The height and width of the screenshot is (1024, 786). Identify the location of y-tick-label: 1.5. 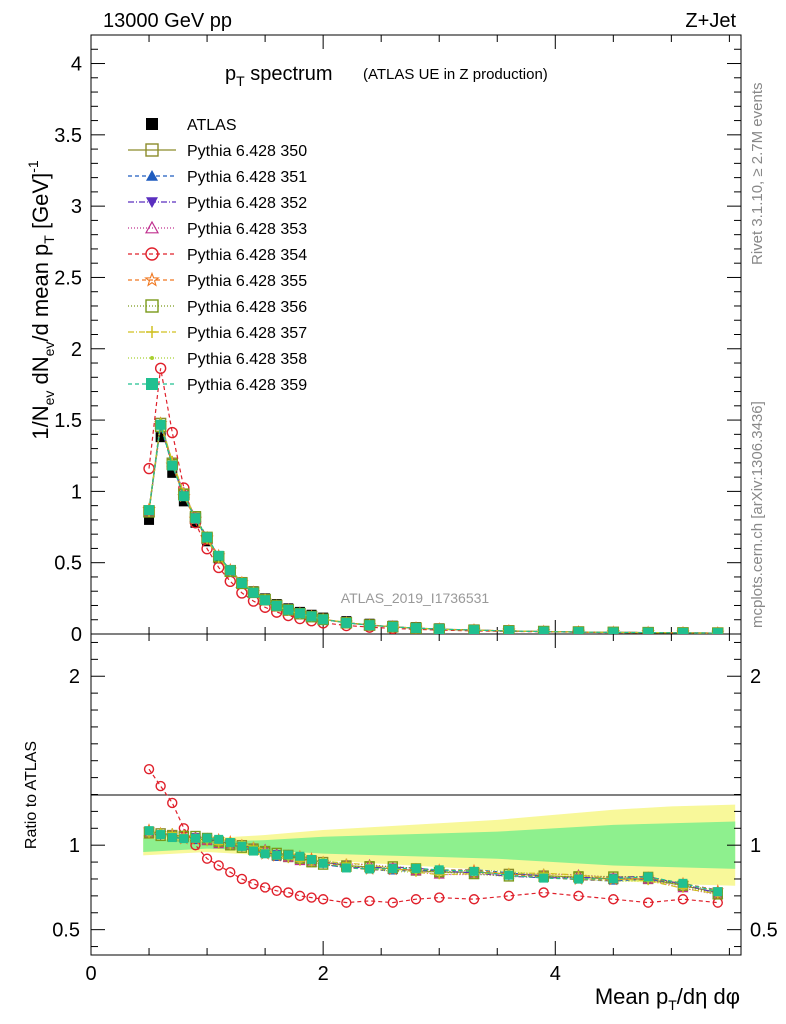
(68, 421).